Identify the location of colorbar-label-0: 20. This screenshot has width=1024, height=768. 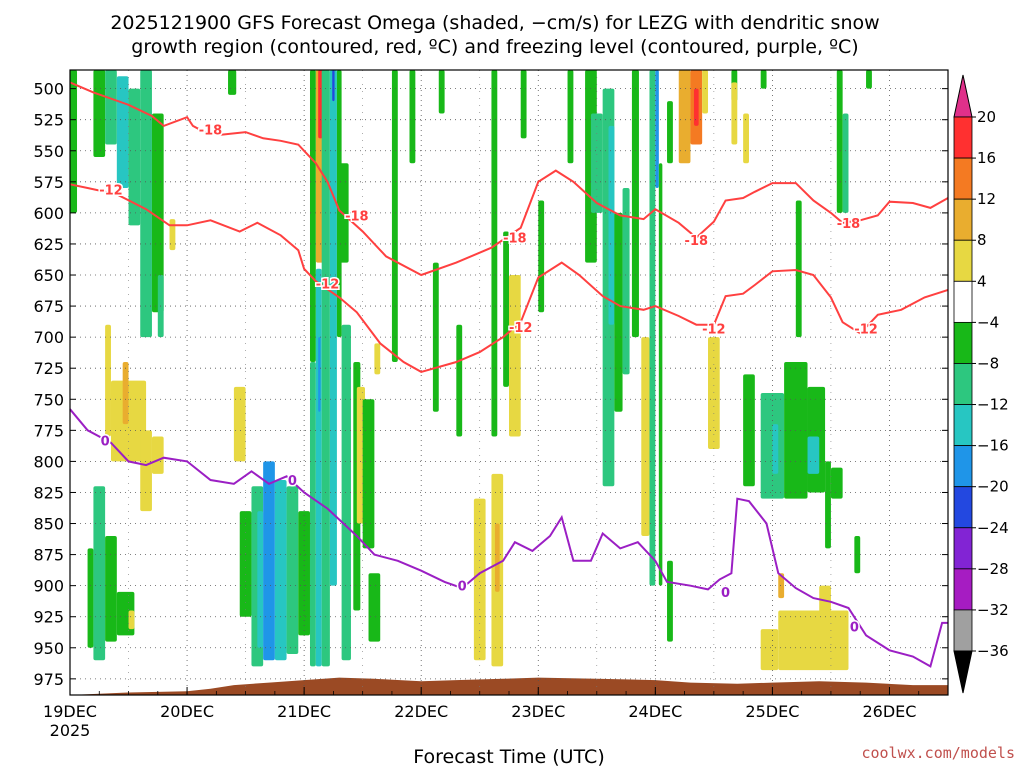
(986, 117).